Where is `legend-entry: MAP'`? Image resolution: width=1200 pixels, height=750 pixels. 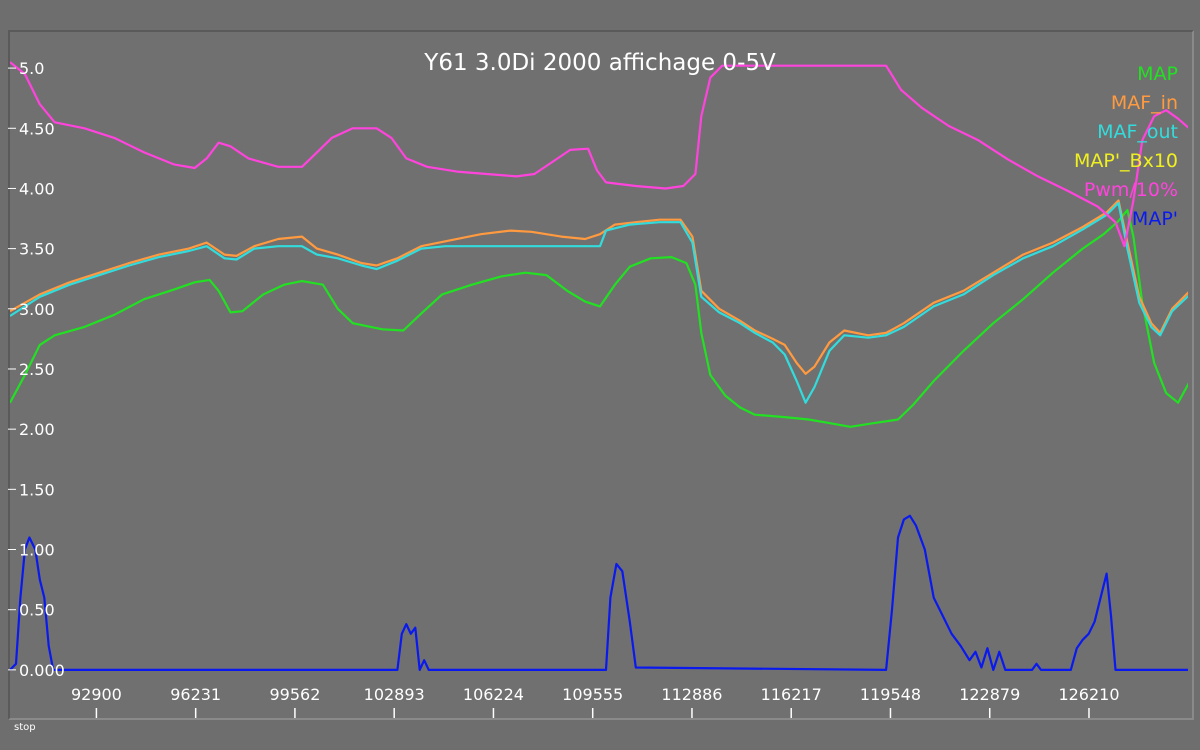 legend-entry: MAP' is located at coordinates (1155, 219).